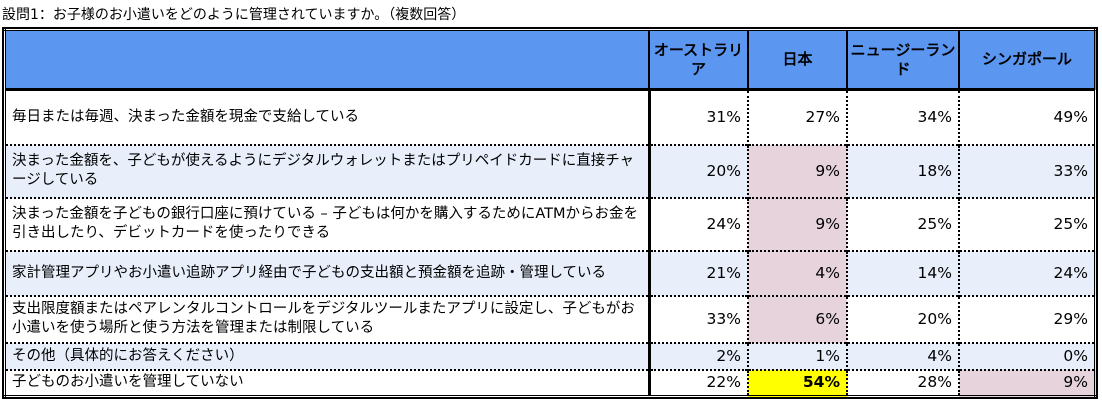 The height and width of the screenshot is (412, 1102). What do you see at coordinates (1027, 355) in the screenshot?
I see `value-cell: 0%` at bounding box center [1027, 355].